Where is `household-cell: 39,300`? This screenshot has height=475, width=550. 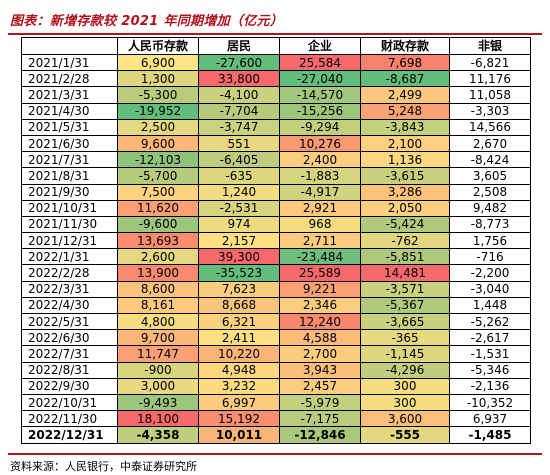
household-cell: 39,300 is located at coordinates (239, 257).